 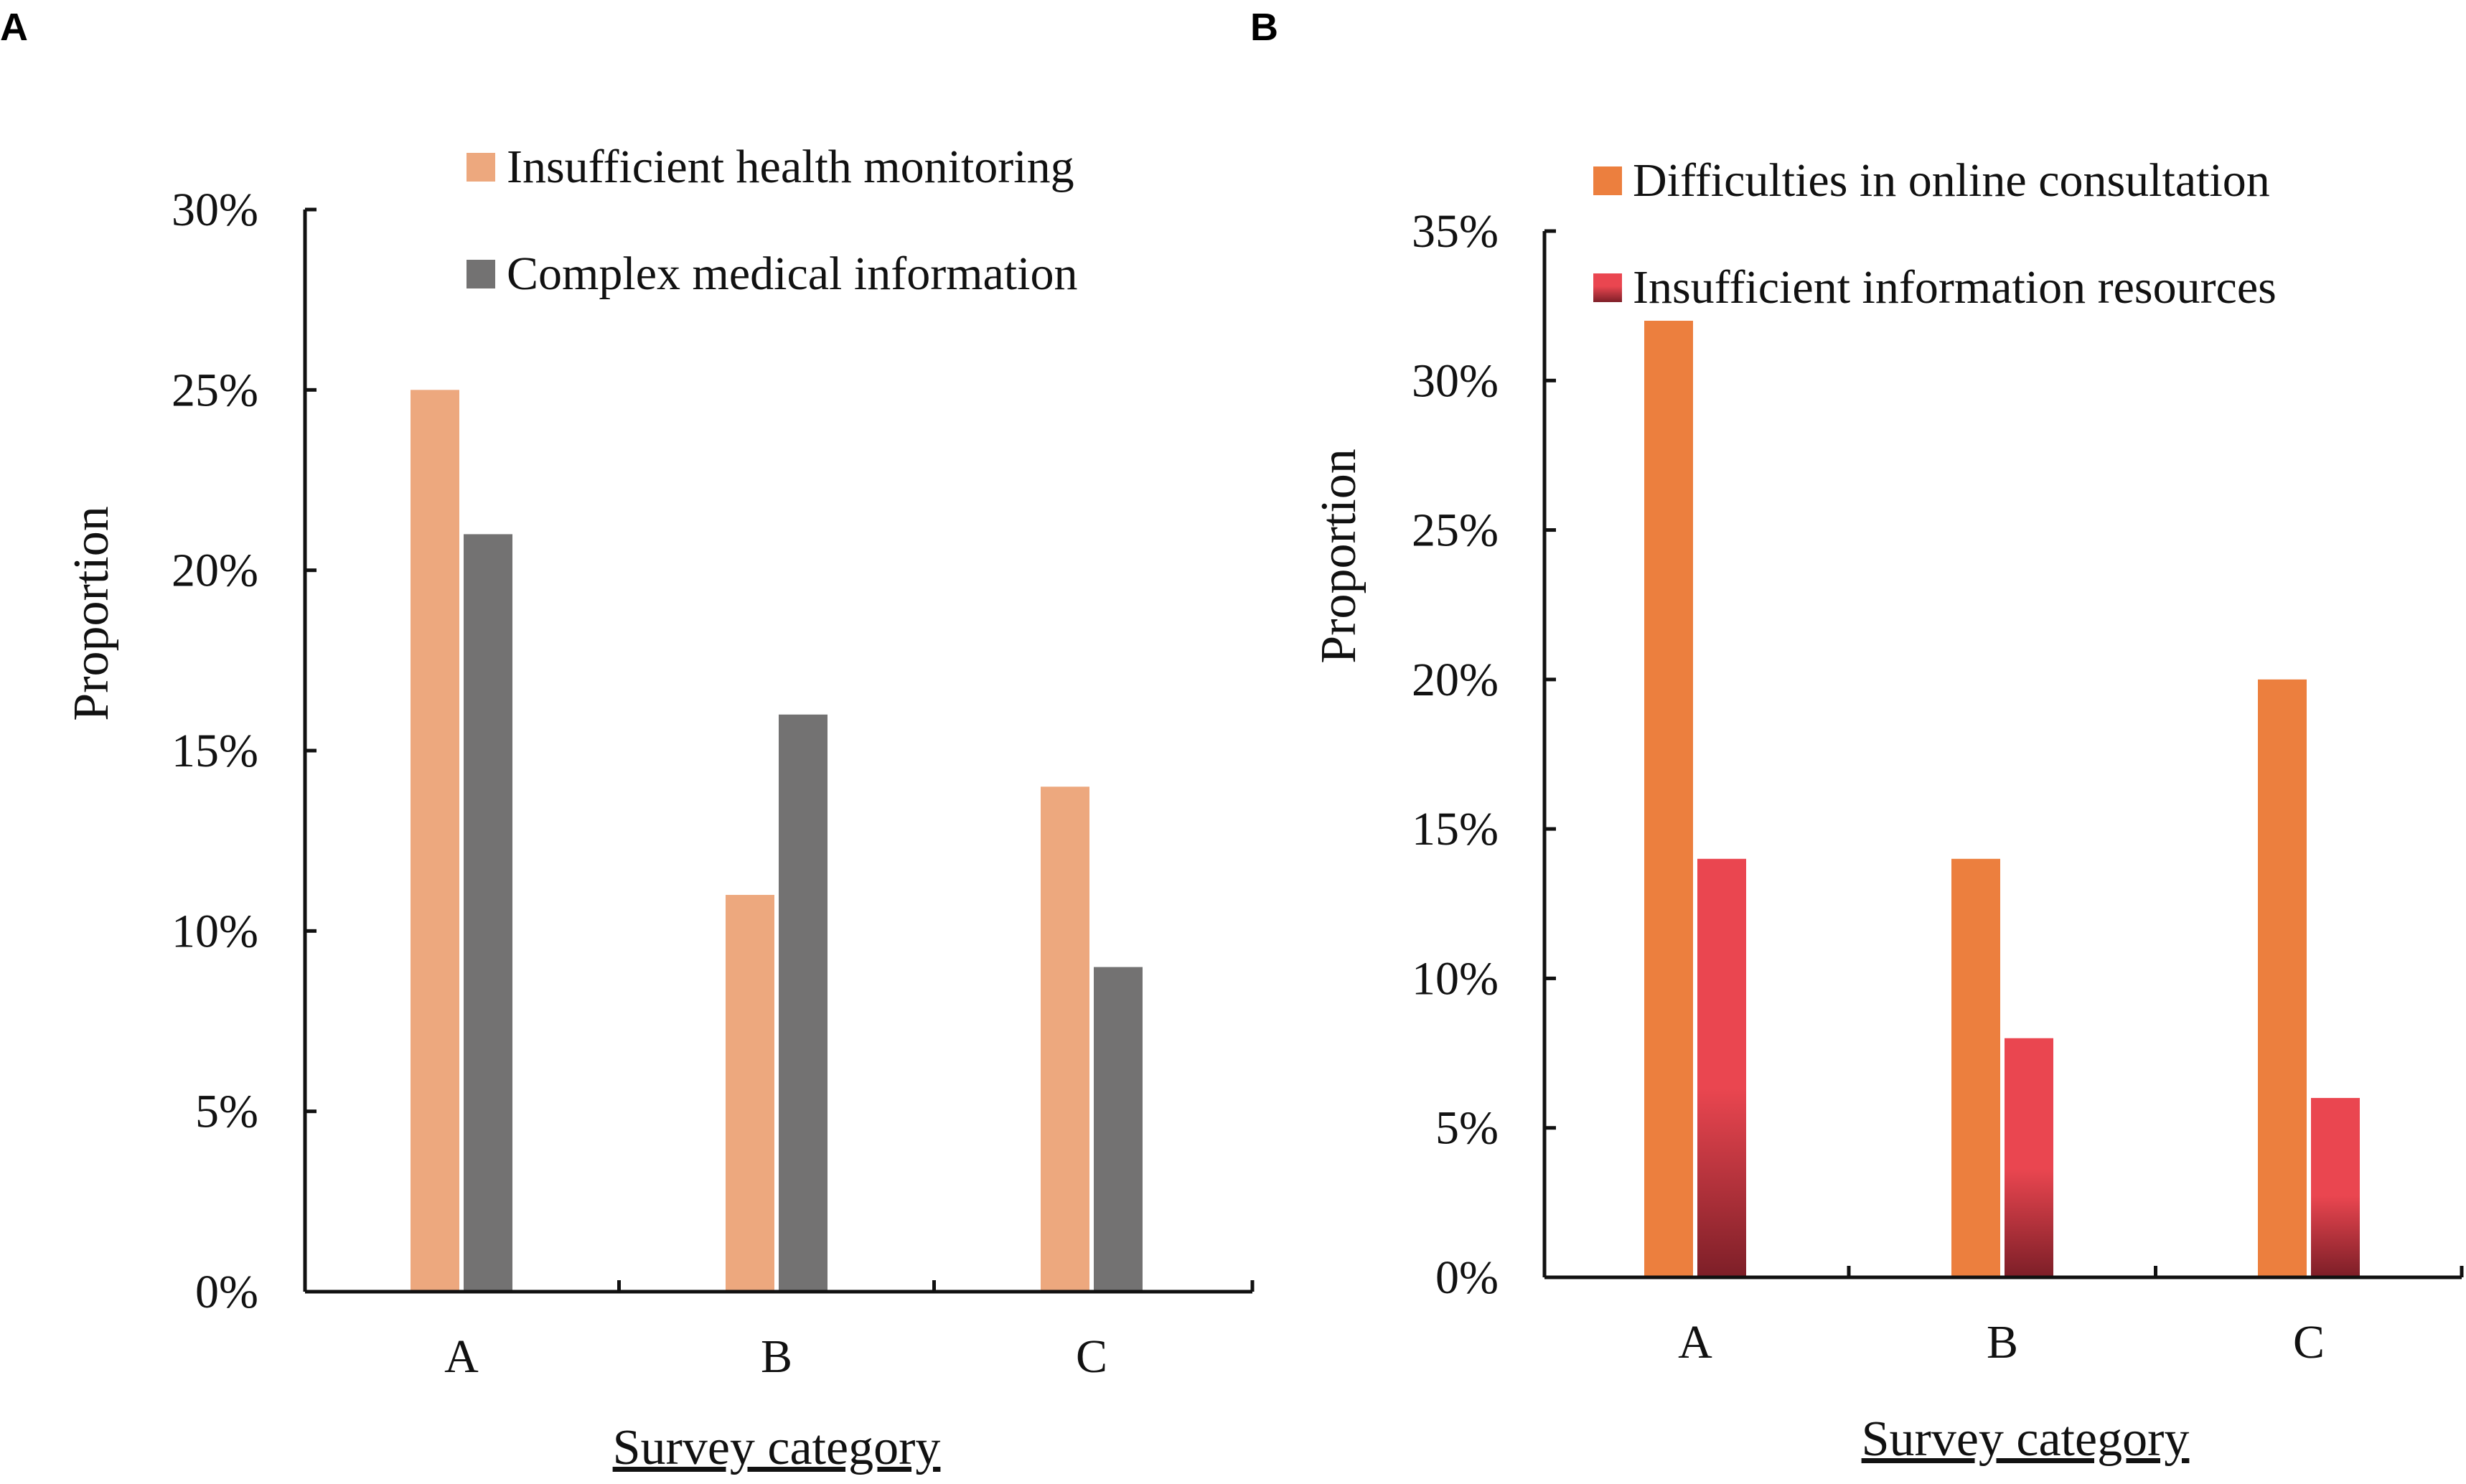 I want to click on panel-b-bar-insufficient-information-resources-a, so click(x=1721, y=1067).